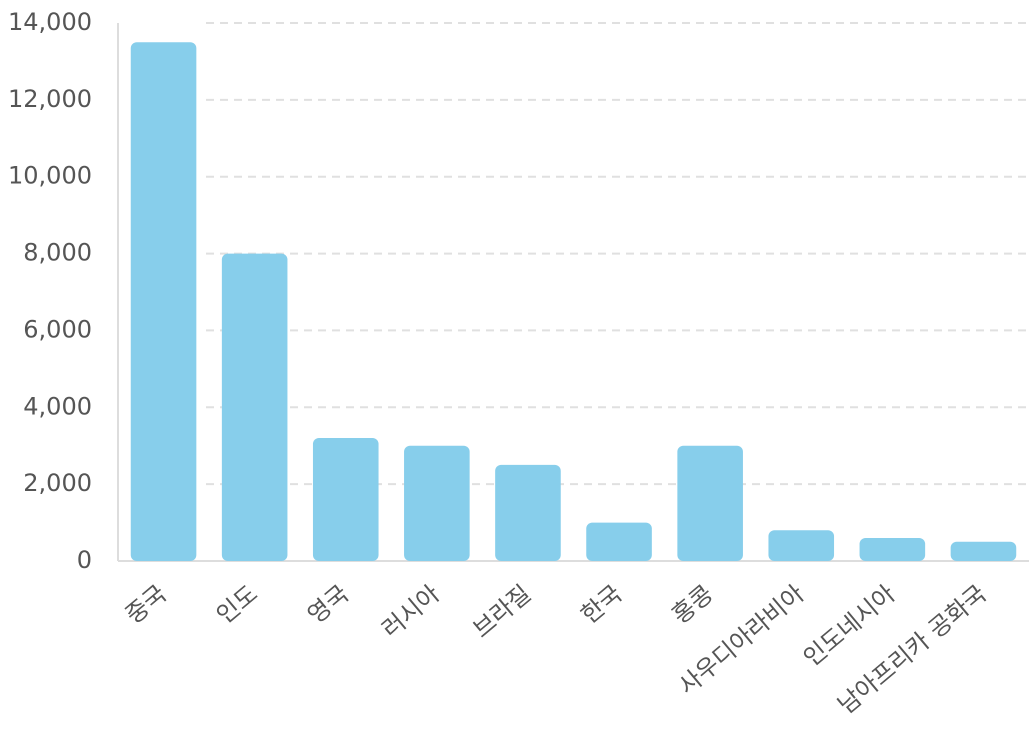 The width and height of the screenshot is (1029, 736). I want to click on y-tick-label: 12,000, so click(50, 99).